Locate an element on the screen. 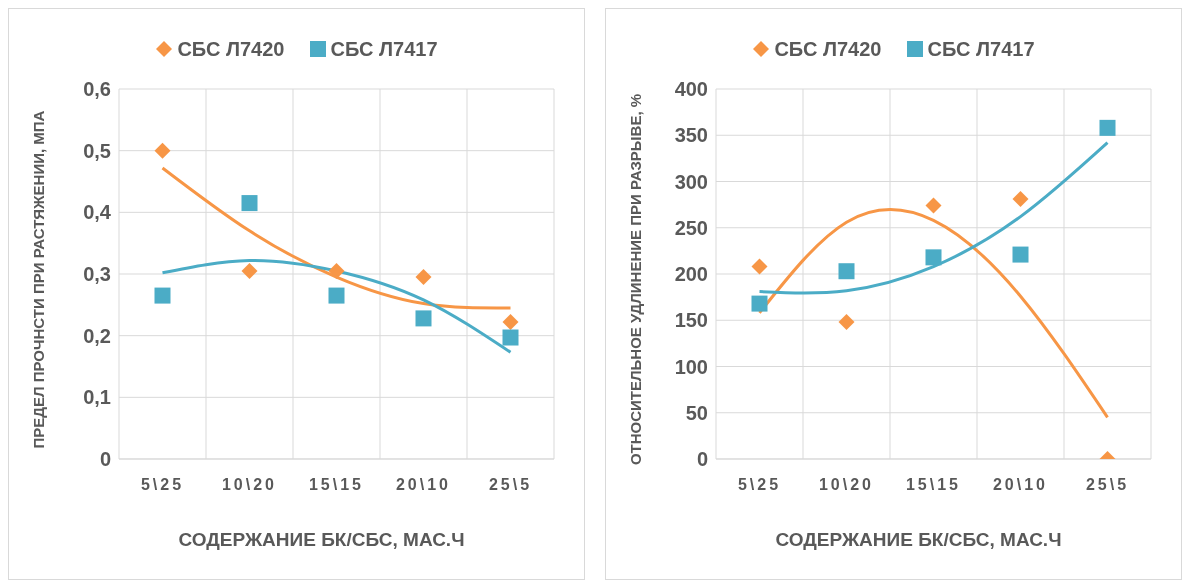  y-tick-label: 250 is located at coordinates (691, 227).